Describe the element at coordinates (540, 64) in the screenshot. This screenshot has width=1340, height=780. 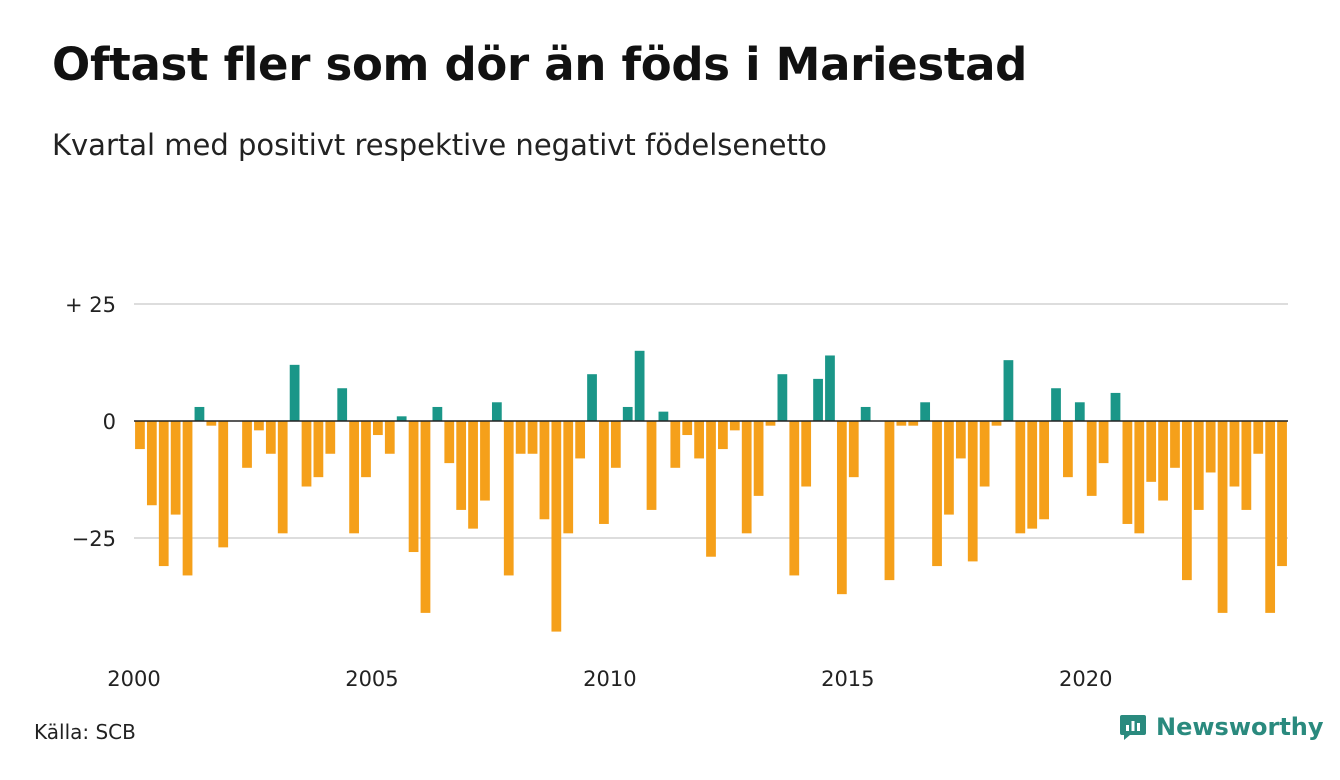
I see `chart-title: Oftast fler som dör än föds i Mariestad` at that location.